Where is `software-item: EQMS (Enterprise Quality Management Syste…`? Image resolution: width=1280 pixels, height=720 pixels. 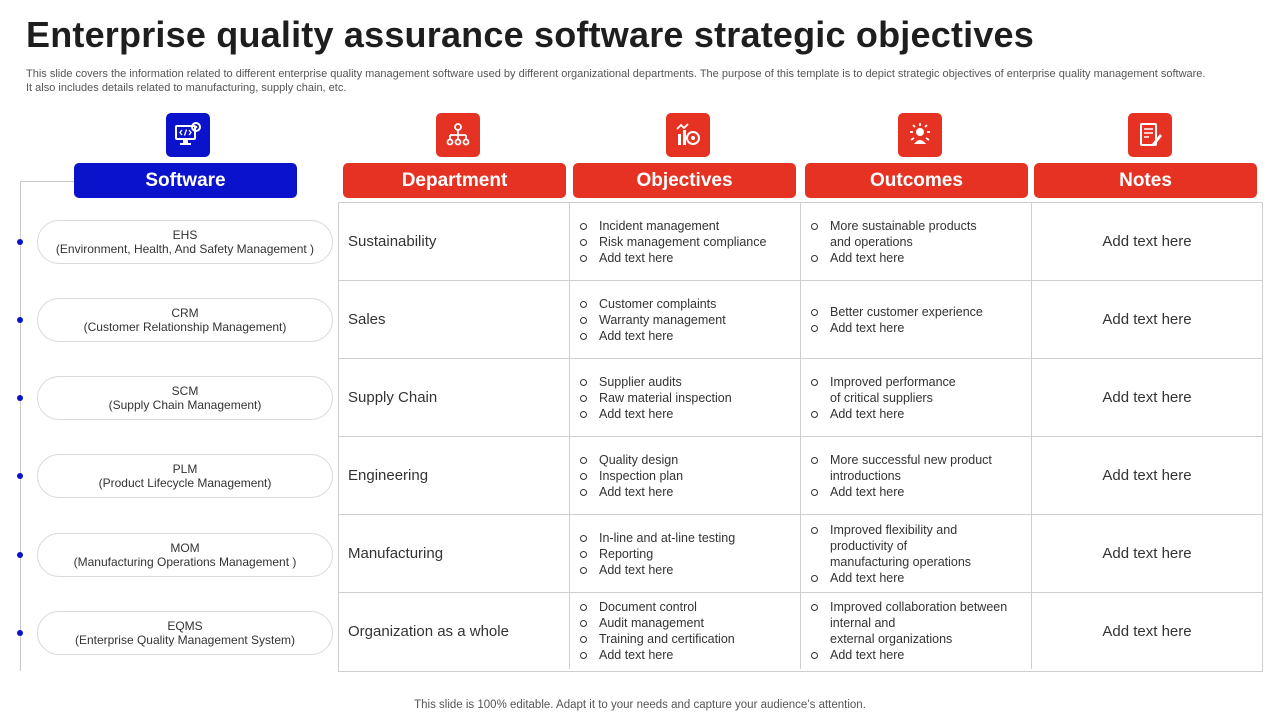 software-item: EQMS (Enterprise Quality Management Syste… is located at coordinates (185, 633).